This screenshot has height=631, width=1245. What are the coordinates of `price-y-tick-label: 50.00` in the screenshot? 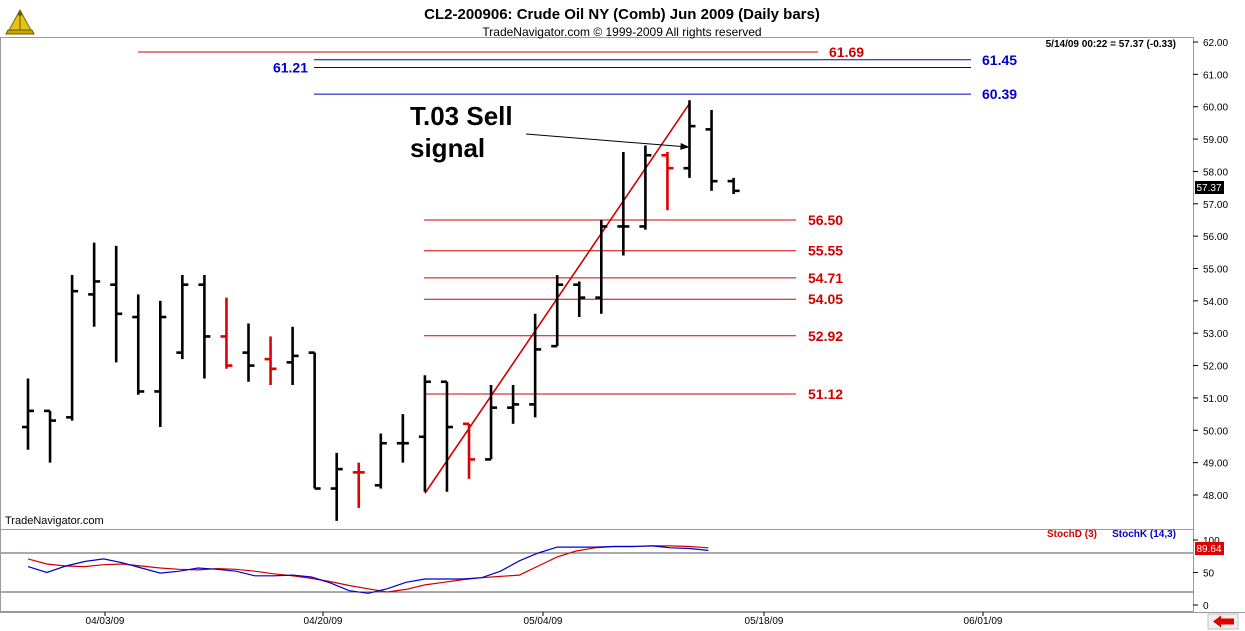 It's located at (1215, 431).